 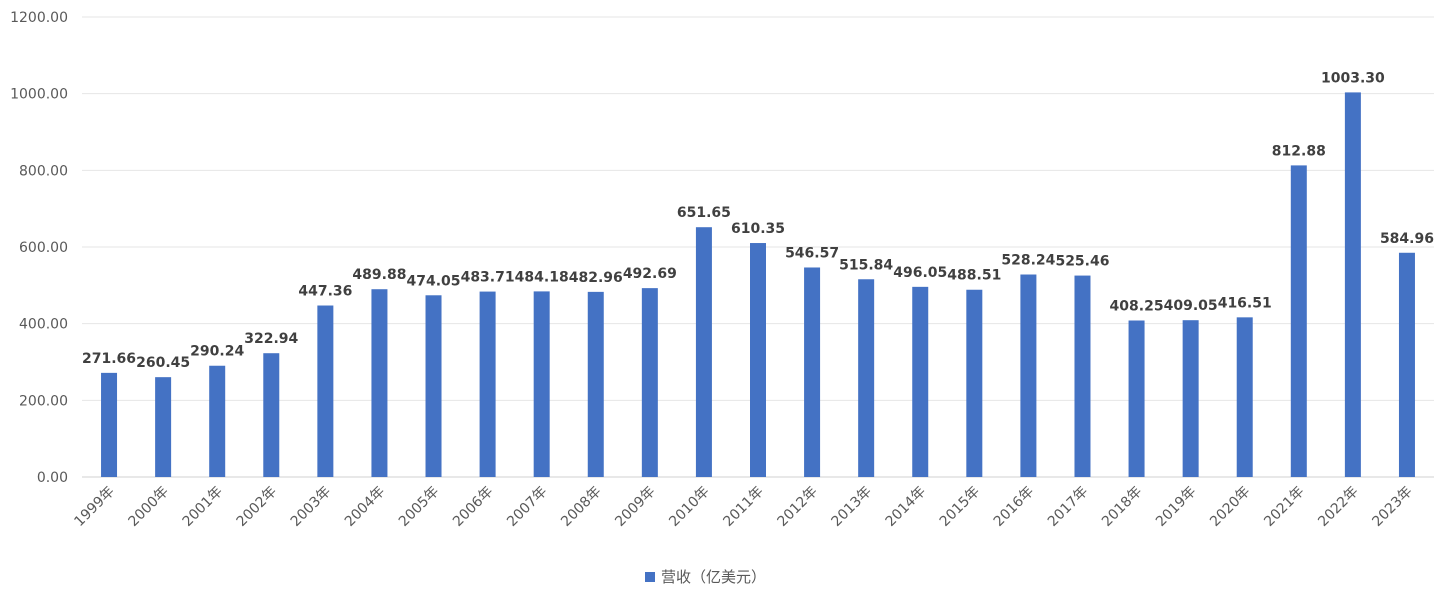 What do you see at coordinates (704, 213) in the screenshot?
I see `data-label: 651.65` at bounding box center [704, 213].